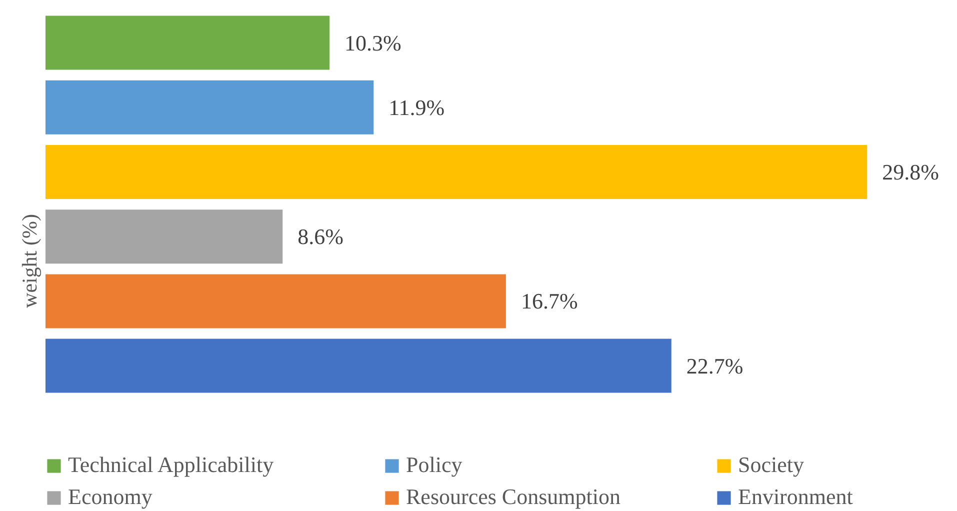 The width and height of the screenshot is (957, 511). I want to click on data-label: 10.3%, so click(373, 43).